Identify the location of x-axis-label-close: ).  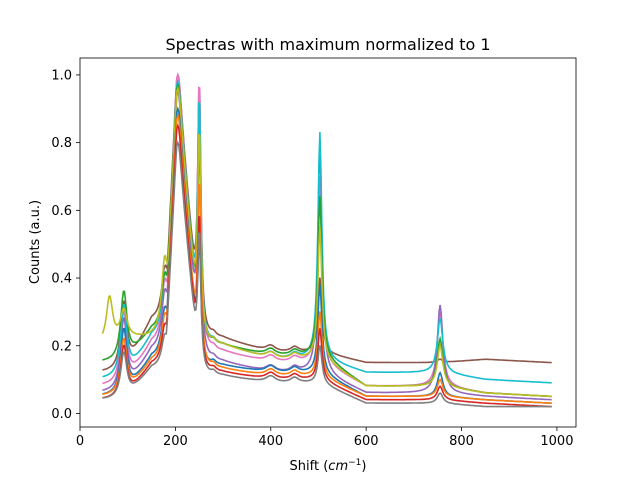
(363, 466).